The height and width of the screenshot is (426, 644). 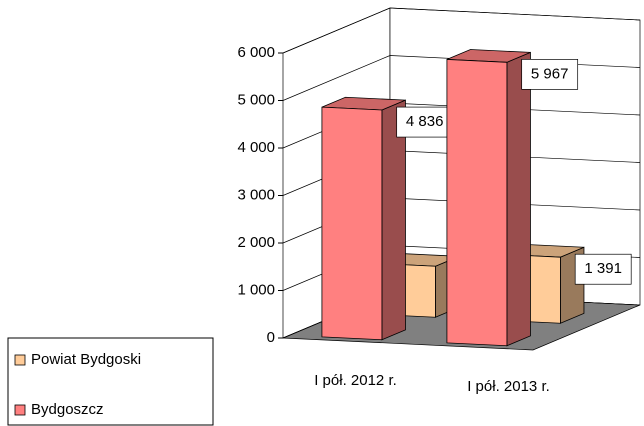 What do you see at coordinates (508, 386) in the screenshot?
I see `x-tick-label: I pół. 2013 r.` at bounding box center [508, 386].